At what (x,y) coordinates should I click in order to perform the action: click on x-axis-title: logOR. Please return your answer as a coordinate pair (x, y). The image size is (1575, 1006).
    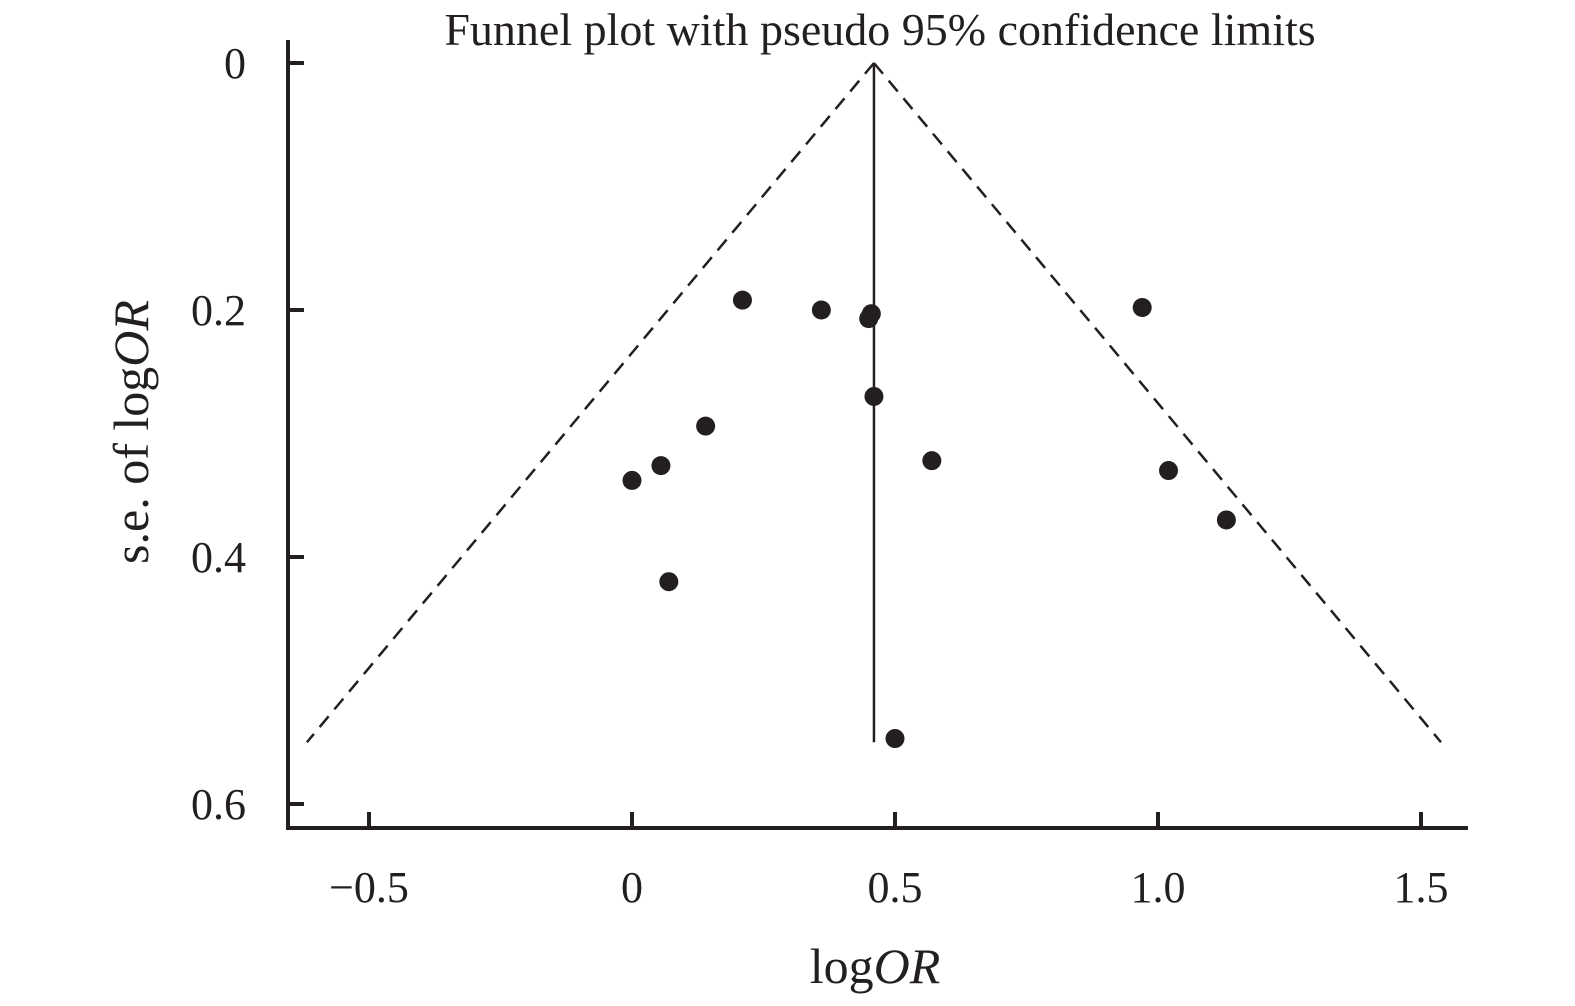
    Looking at the image, I should click on (875, 966).